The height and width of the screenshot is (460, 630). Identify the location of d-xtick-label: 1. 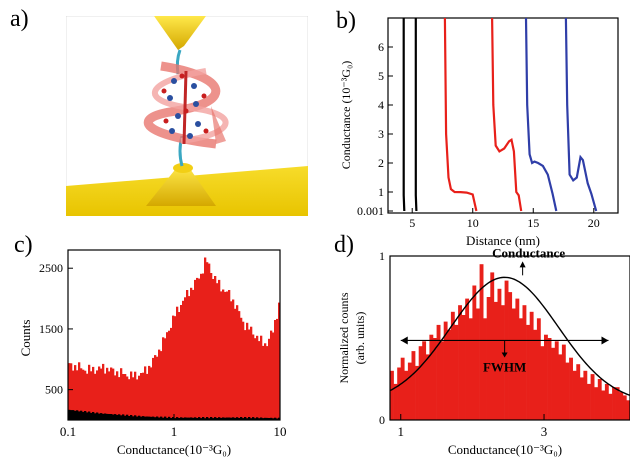
(400, 431).